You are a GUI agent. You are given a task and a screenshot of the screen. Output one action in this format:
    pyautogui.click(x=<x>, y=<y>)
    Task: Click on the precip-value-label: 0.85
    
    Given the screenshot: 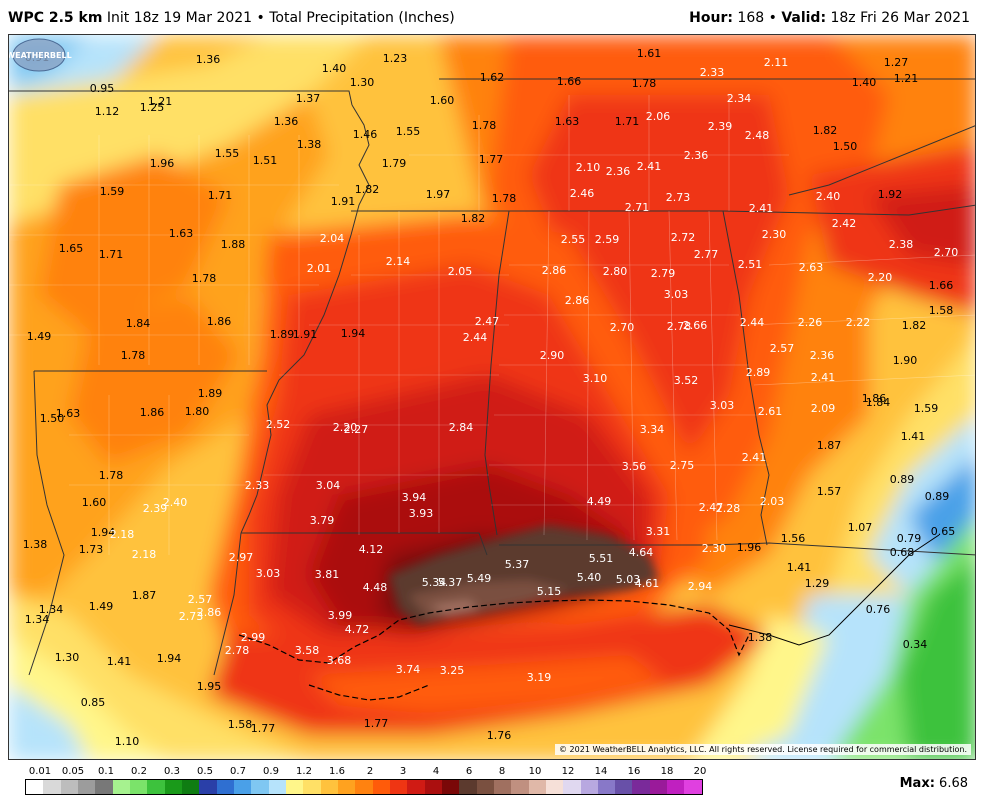 What is the action you would take?
    pyautogui.click(x=93, y=702)
    